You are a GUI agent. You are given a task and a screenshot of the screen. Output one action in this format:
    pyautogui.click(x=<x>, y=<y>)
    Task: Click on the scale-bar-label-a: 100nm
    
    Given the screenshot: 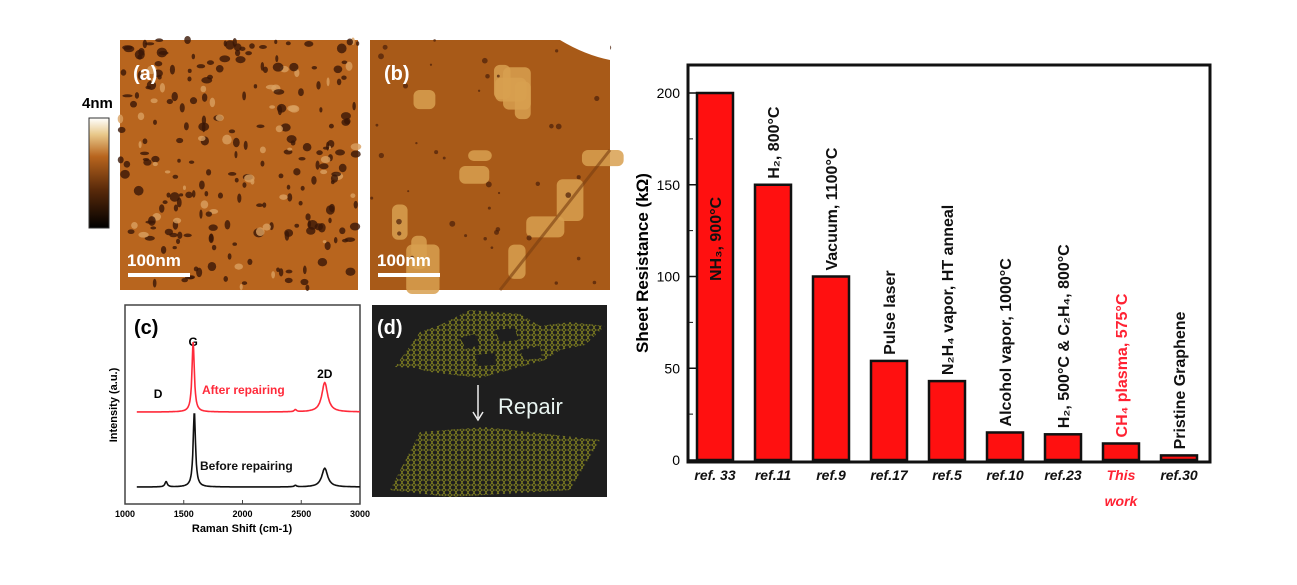 What is the action you would take?
    pyautogui.click(x=154, y=260)
    